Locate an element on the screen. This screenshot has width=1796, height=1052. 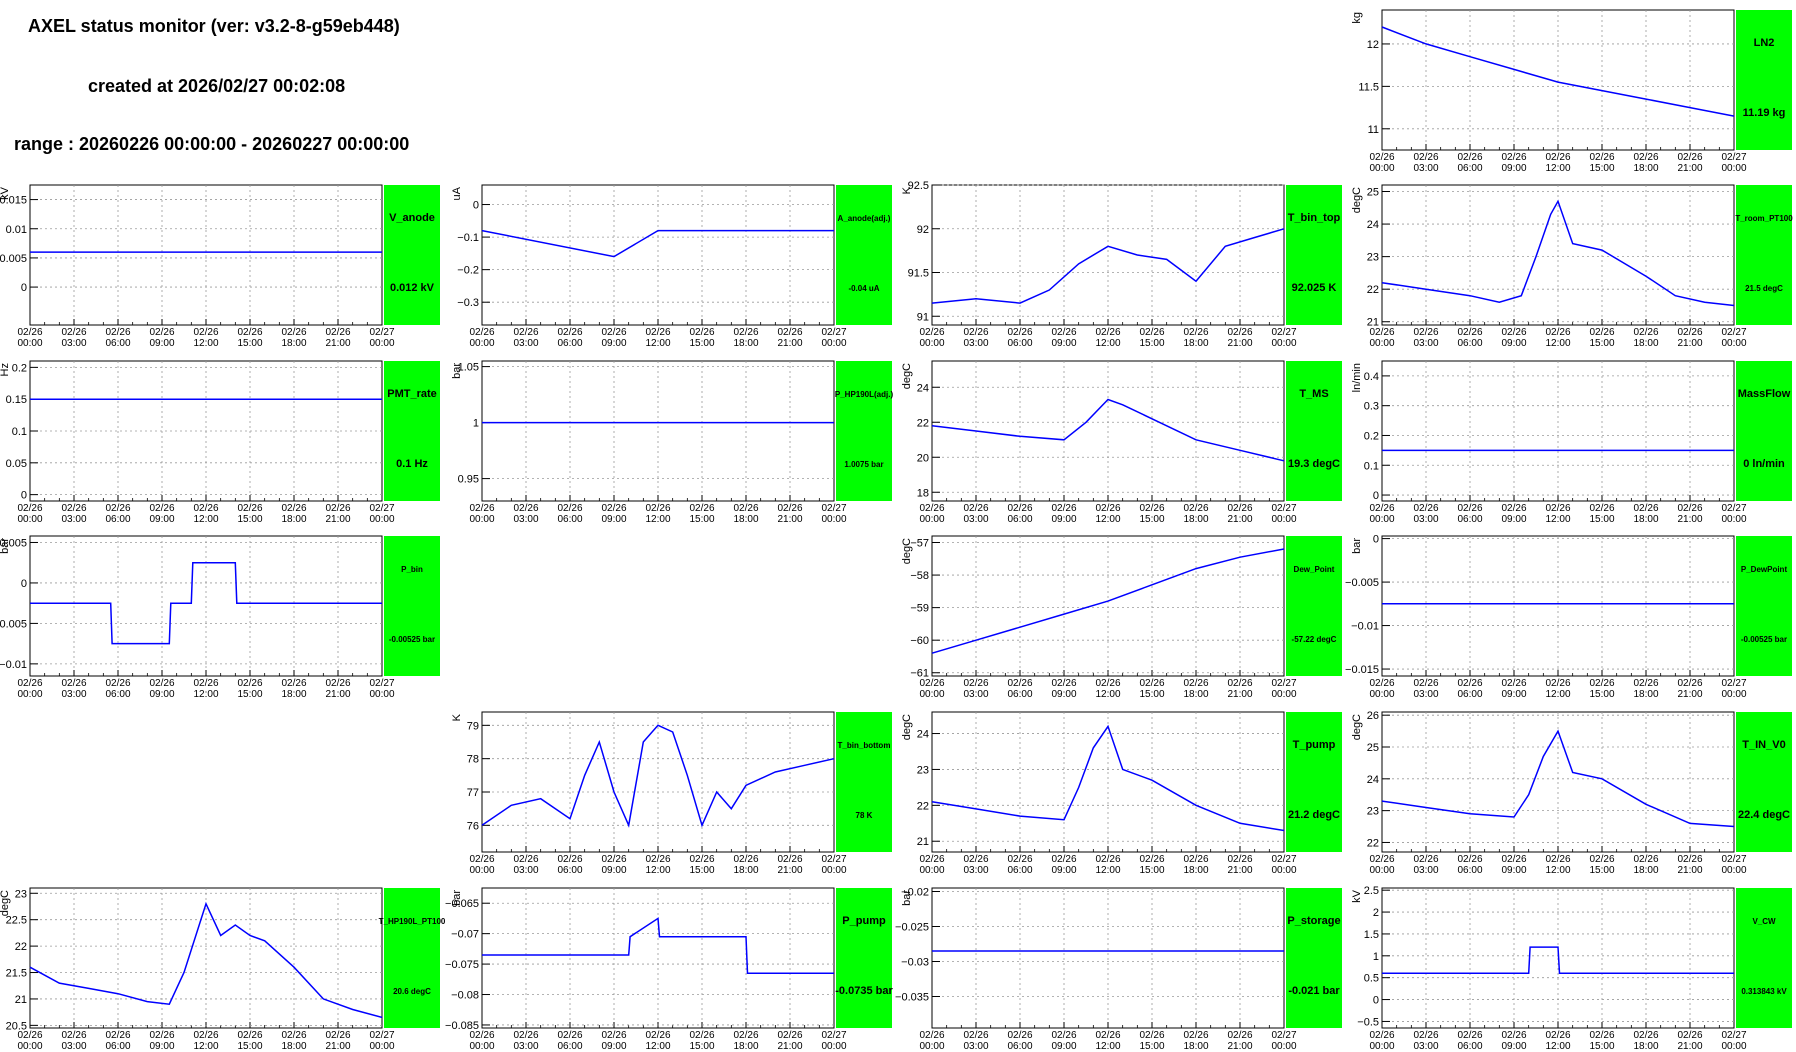
status-label: P_pump is located at coordinates (864, 921).